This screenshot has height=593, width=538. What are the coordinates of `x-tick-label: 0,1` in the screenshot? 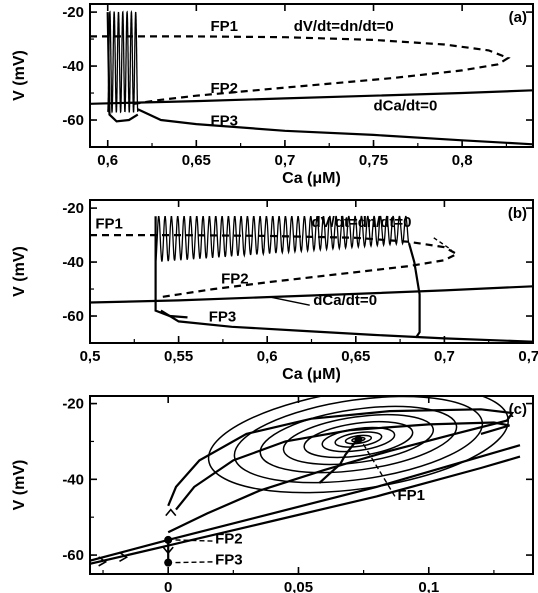 It's located at (428, 586).